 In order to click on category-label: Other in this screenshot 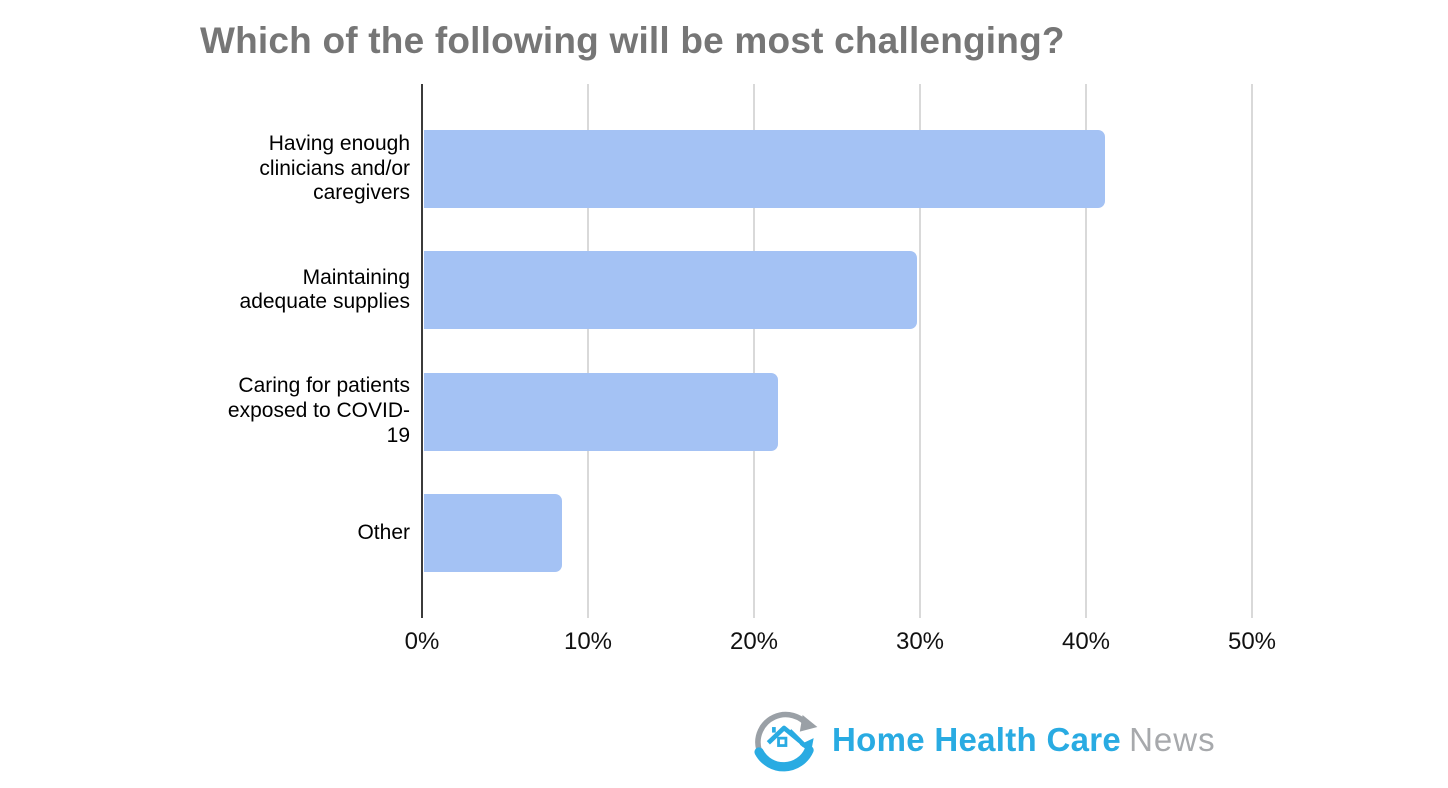, I will do `click(383, 532)`.